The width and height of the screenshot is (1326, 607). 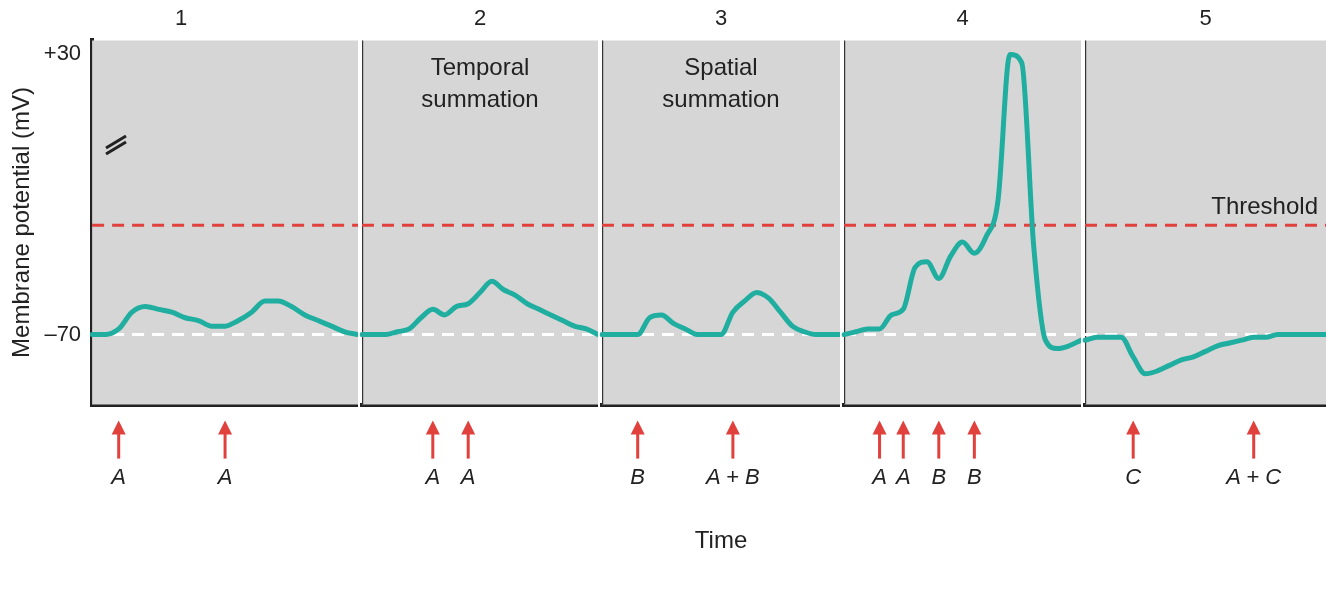 What do you see at coordinates (480, 83) in the screenshot?
I see `annotation: Temporal summation` at bounding box center [480, 83].